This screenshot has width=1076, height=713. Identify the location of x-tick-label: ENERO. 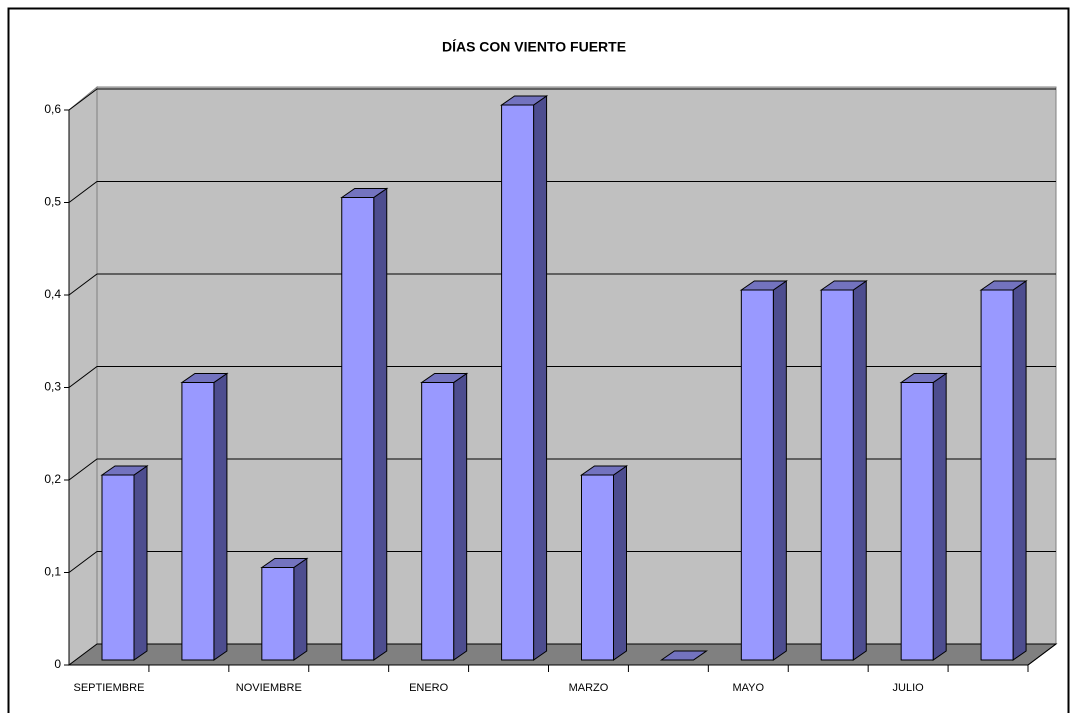
(429, 688).